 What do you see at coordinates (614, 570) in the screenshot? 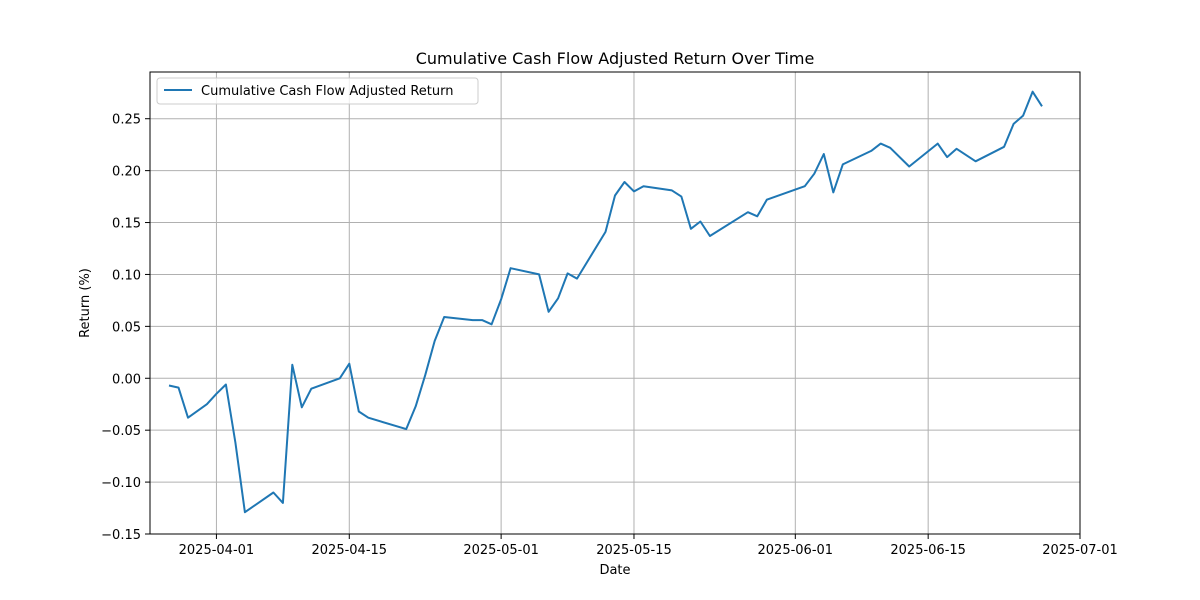
I see `x-axis-label: Date` at bounding box center [614, 570].